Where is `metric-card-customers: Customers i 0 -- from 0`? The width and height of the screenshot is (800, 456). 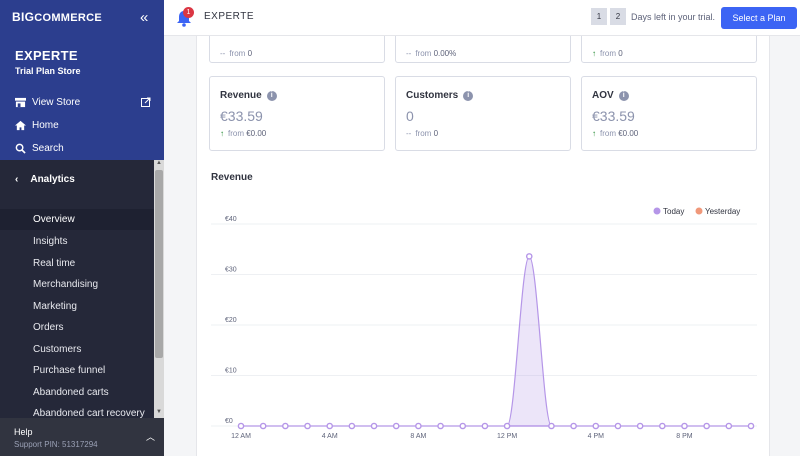 metric-card-customers: Customers i 0 -- from 0 is located at coordinates (483, 113).